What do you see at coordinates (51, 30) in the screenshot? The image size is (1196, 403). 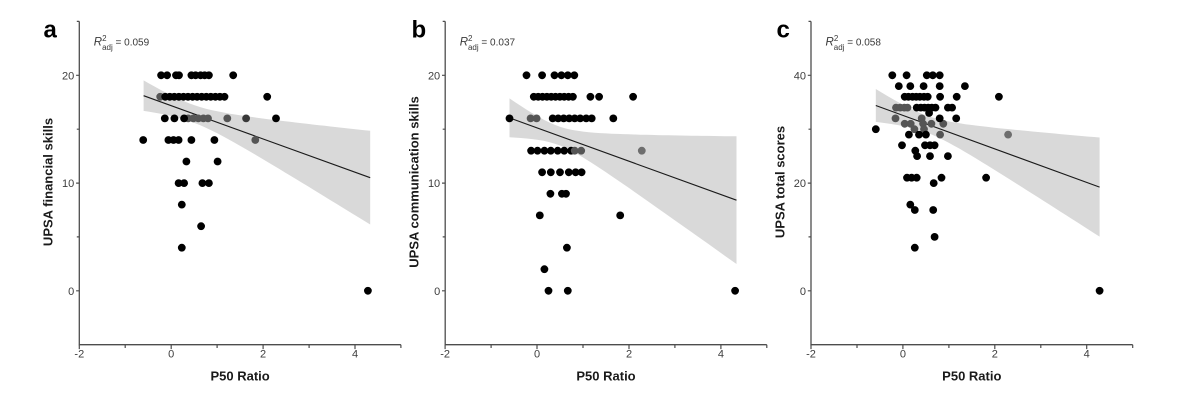 I see `svg-text: a` at bounding box center [51, 30].